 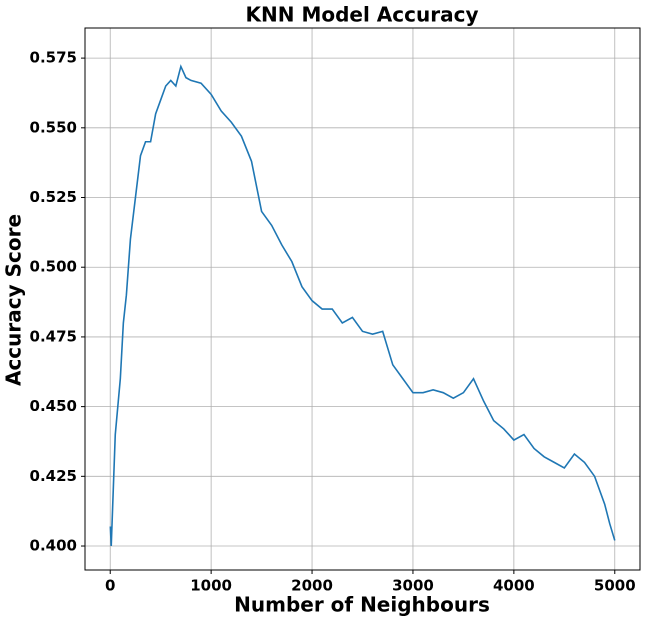 What do you see at coordinates (53, 127) in the screenshot?
I see `y-tick-label: 0.550` at bounding box center [53, 127].